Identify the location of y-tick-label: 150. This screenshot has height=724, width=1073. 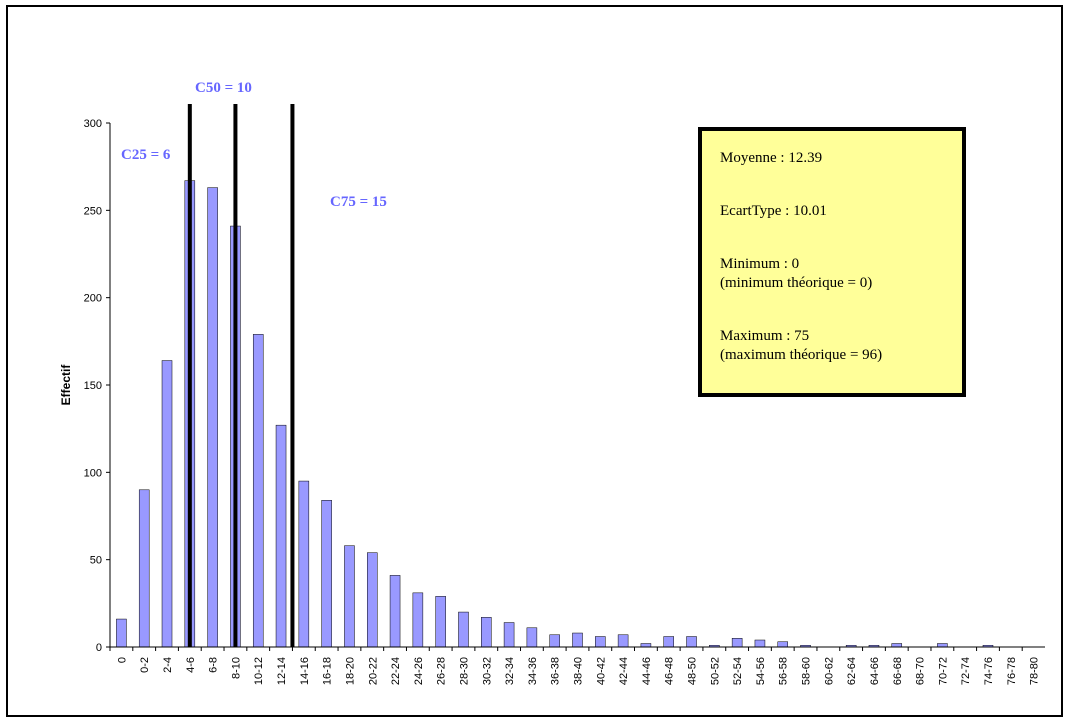
(93, 386).